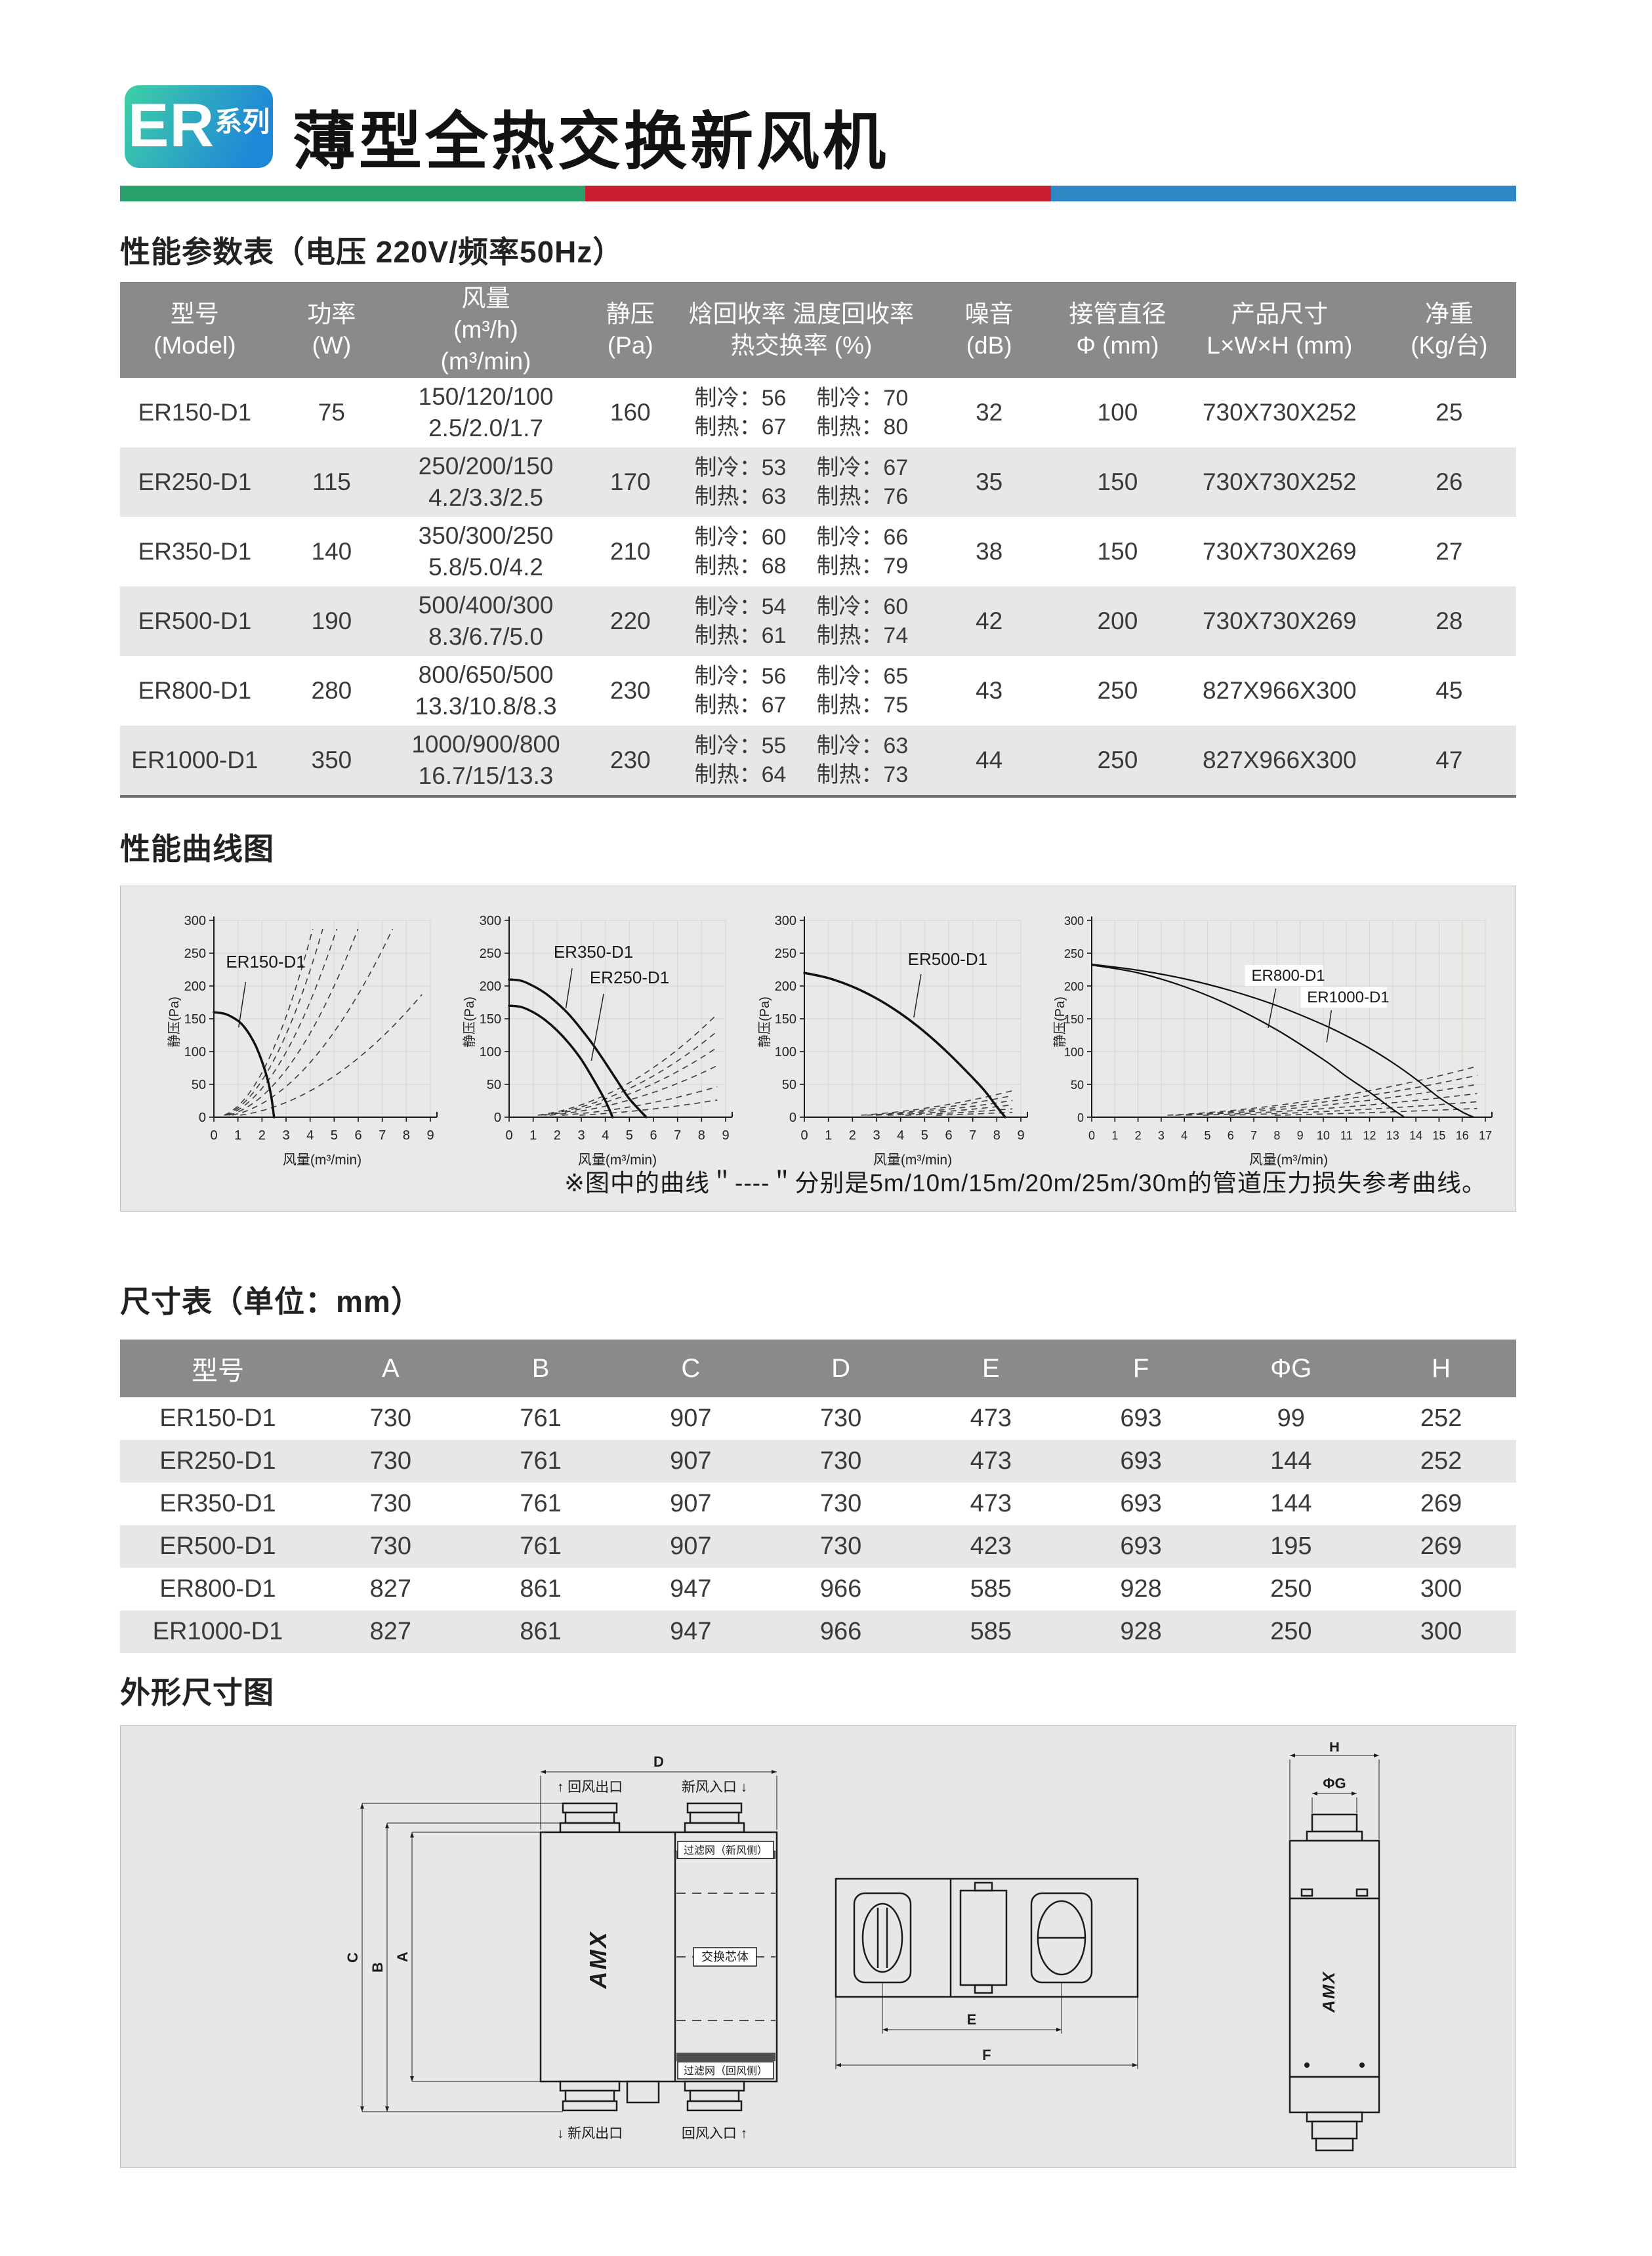 The width and height of the screenshot is (1652, 2256). What do you see at coordinates (1231, 1135) in the screenshot?
I see `svg-text: 6` at bounding box center [1231, 1135].